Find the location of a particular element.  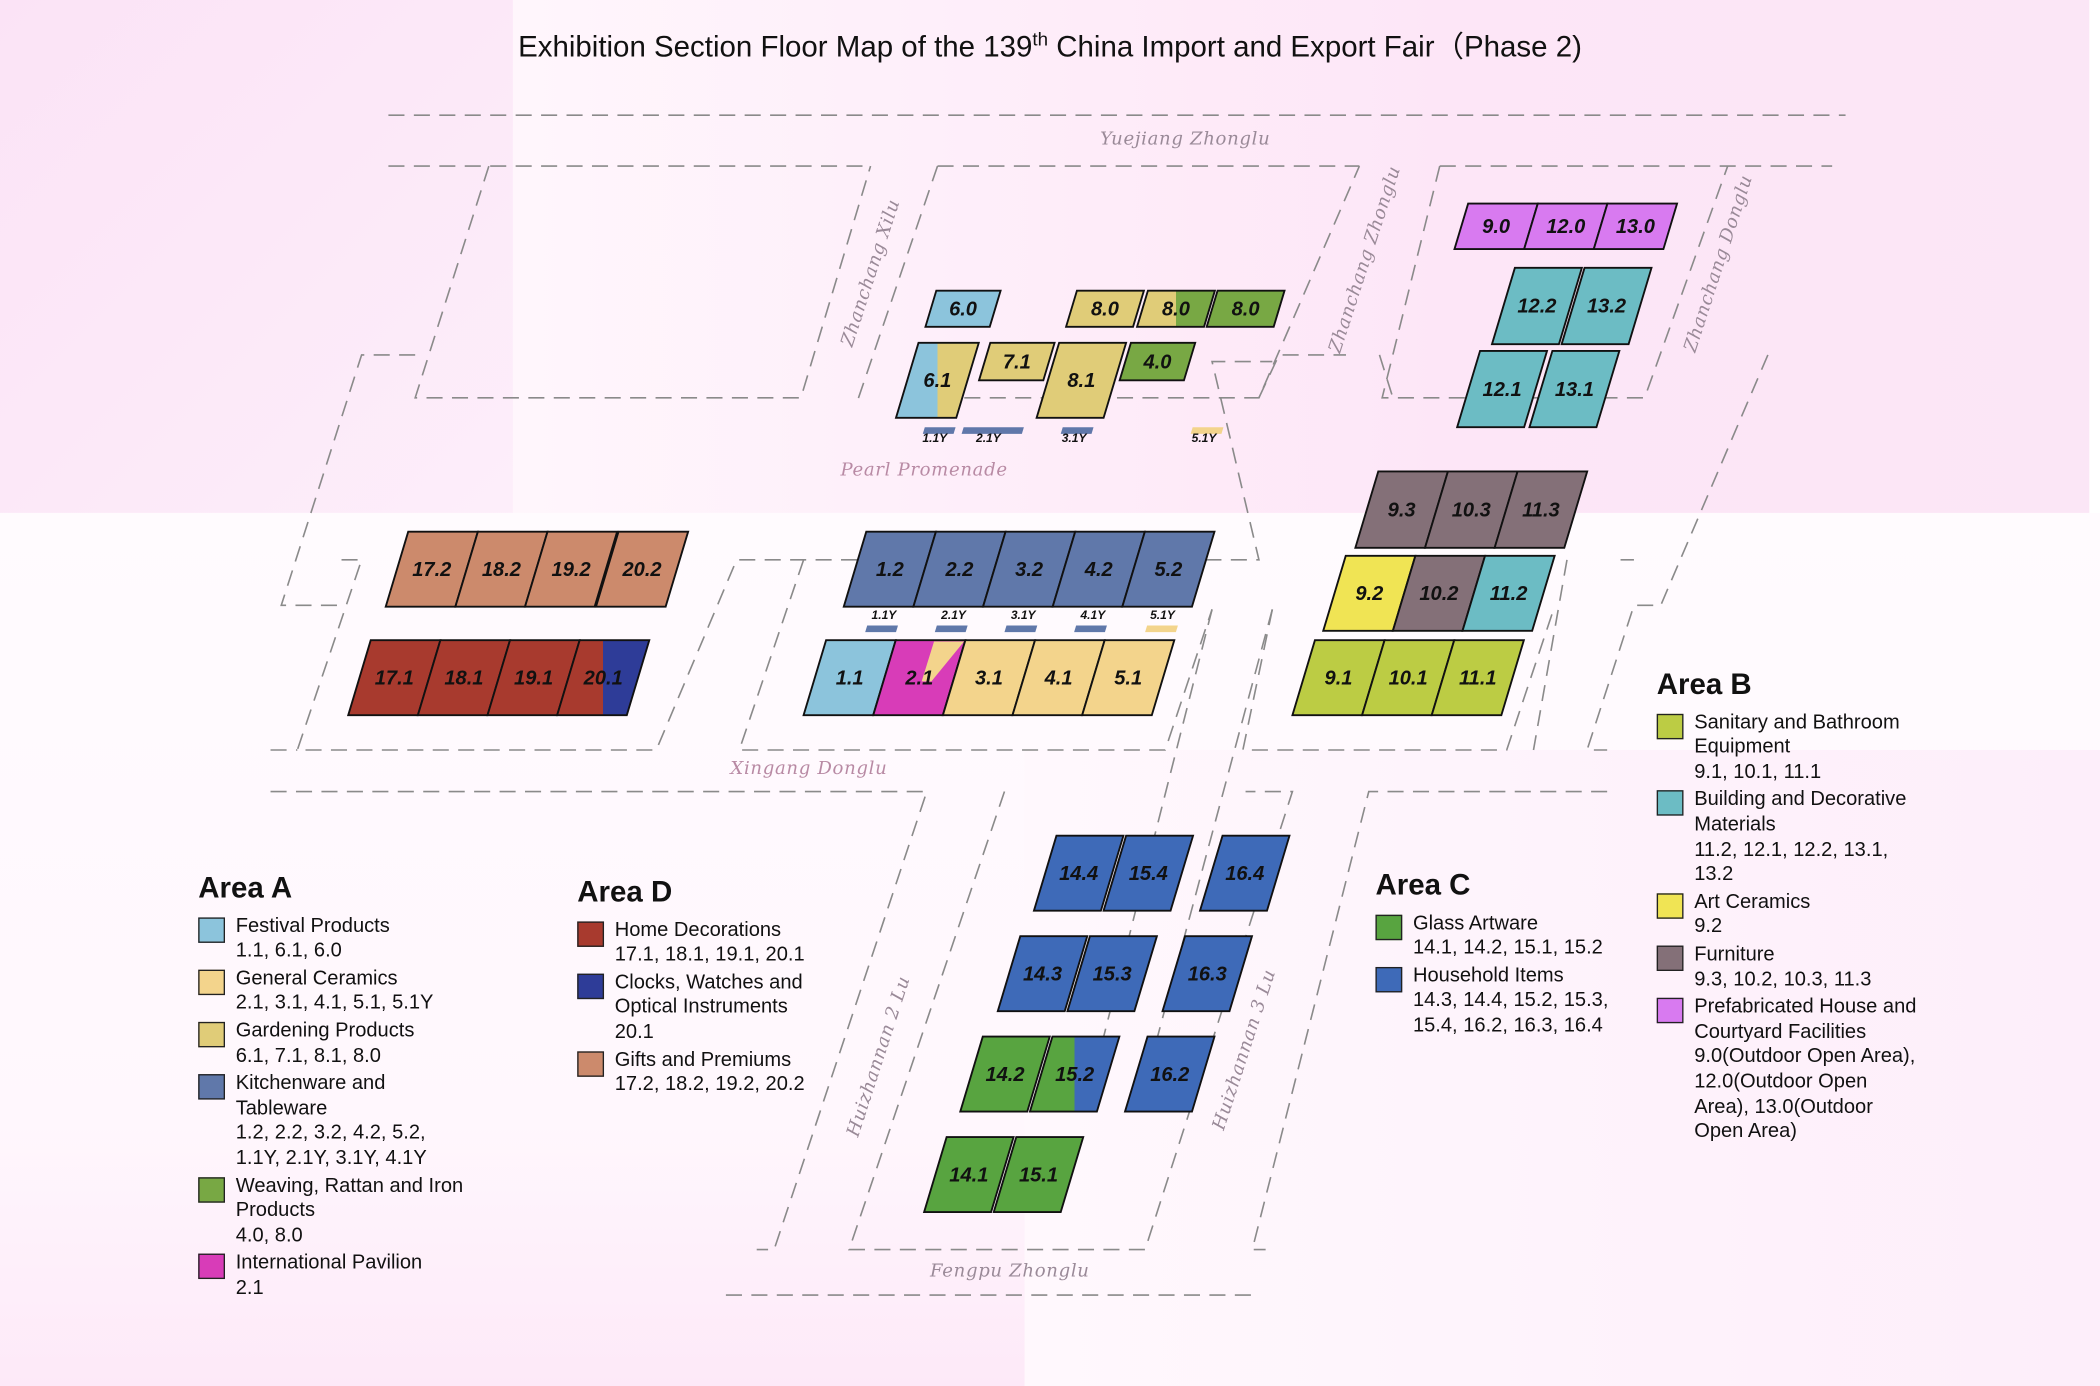

hall-20-1: 20.1 is located at coordinates (603, 678).